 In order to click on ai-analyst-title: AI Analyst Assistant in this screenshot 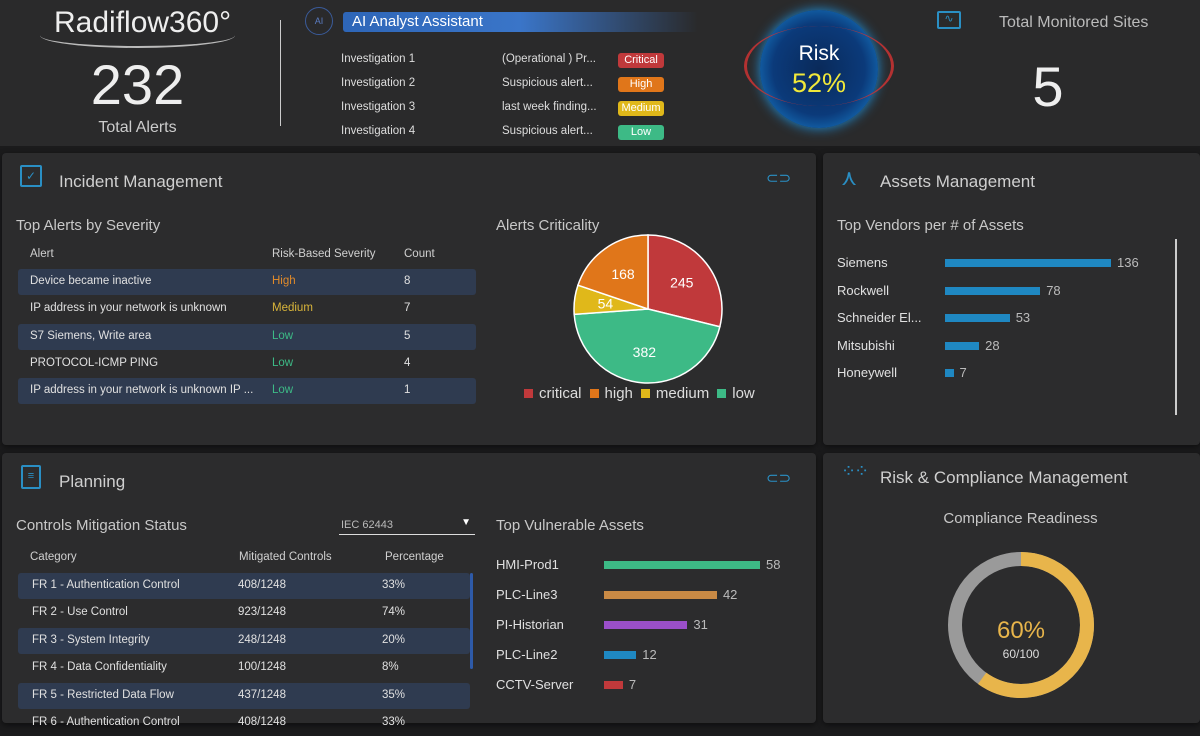, I will do `click(417, 21)`.